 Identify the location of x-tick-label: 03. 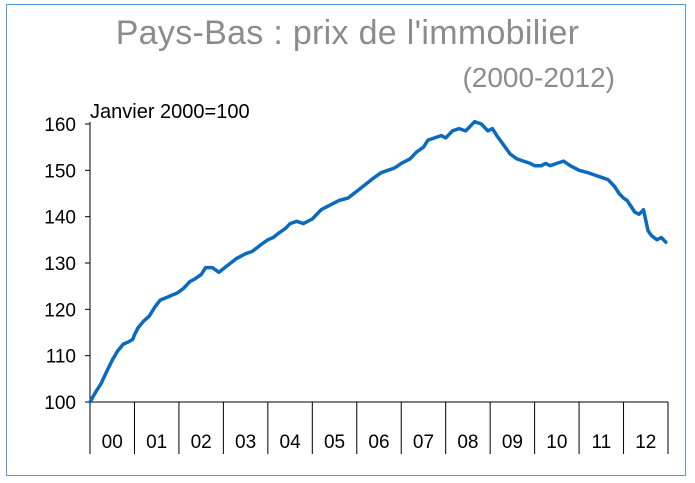
(245, 442).